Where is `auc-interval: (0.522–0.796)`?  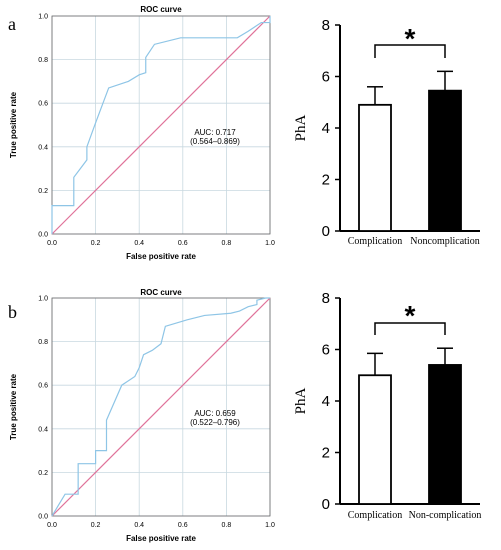
auc-interval: (0.522–0.796) is located at coordinates (215, 422).